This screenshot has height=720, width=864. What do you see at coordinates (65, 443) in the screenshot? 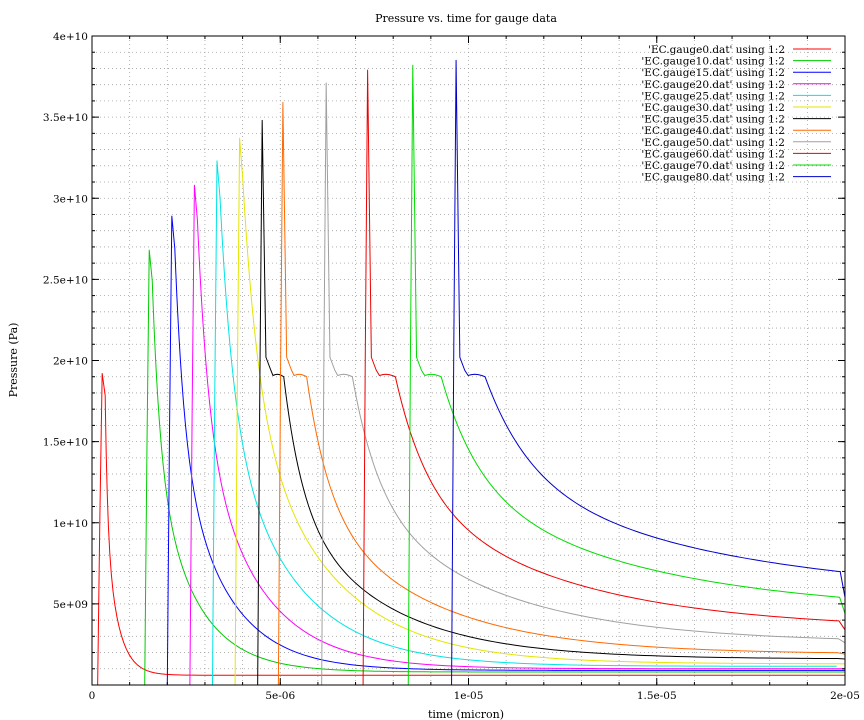
I see `y-tick-label: 1.5e+10` at bounding box center [65, 443].